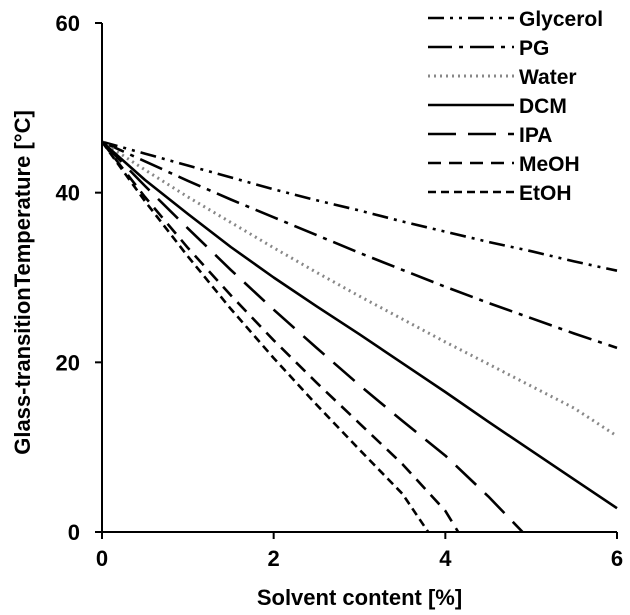  Describe the element at coordinates (359, 597) in the screenshot. I see `x-axis-title: Solvent content [%]` at that location.